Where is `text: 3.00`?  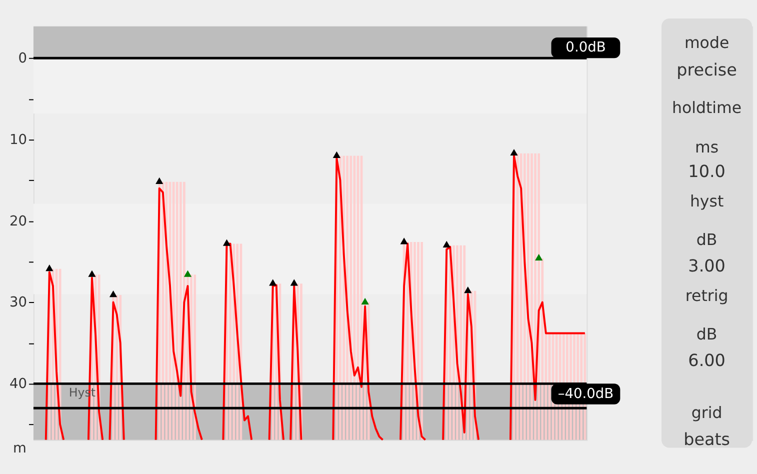
text: 3.00 is located at coordinates (707, 266).